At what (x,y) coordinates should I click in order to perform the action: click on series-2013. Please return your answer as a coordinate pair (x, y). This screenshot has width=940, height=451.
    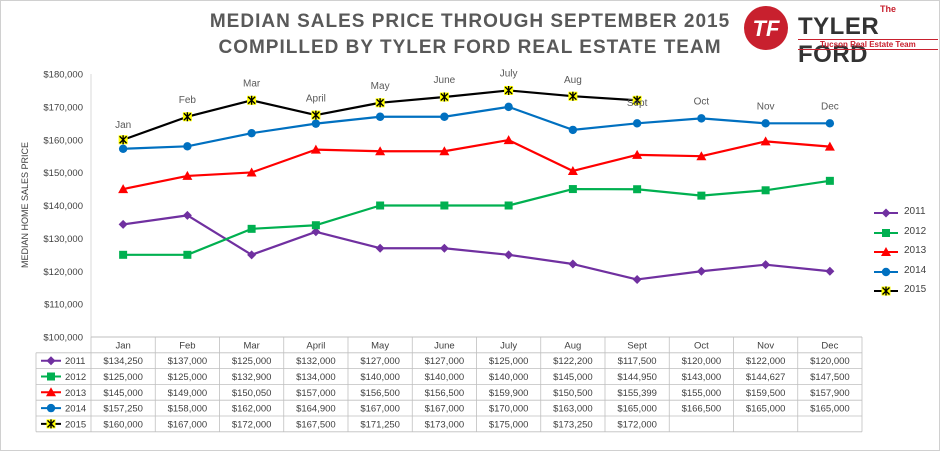
    Looking at the image, I should click on (476, 164).